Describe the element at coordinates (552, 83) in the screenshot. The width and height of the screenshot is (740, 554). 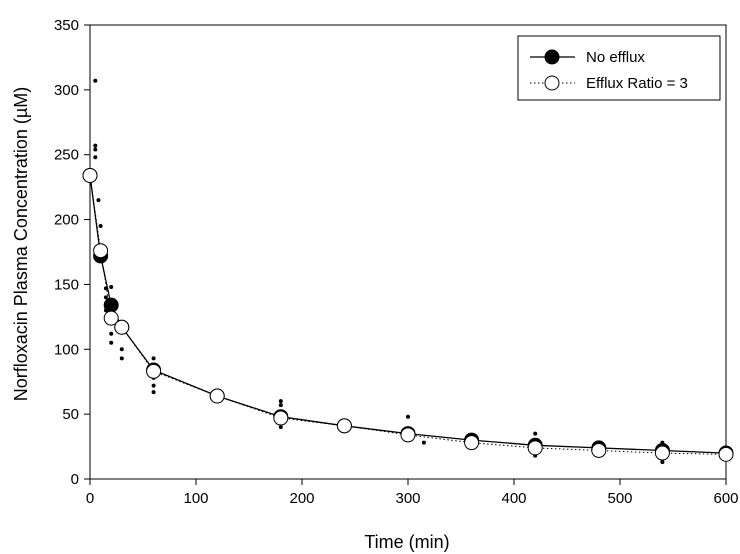
I see `legend-marker-efflux` at that location.